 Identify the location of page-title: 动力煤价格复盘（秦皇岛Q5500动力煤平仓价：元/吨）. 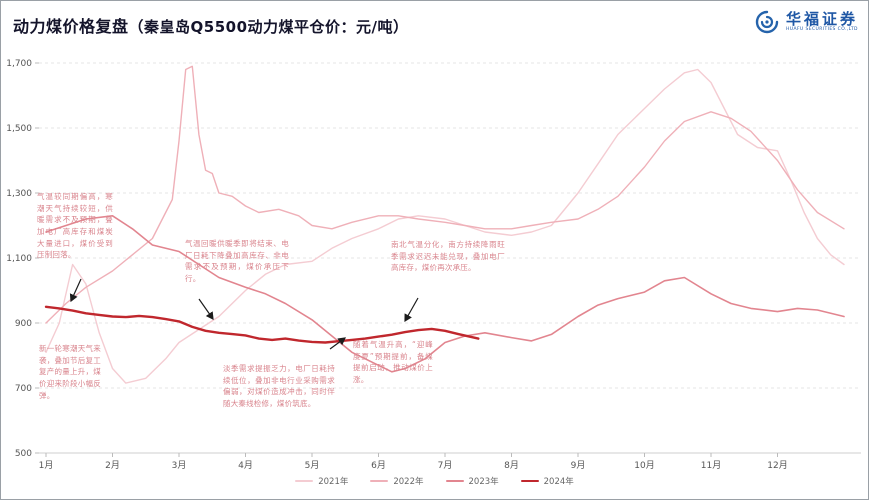
(211, 25).